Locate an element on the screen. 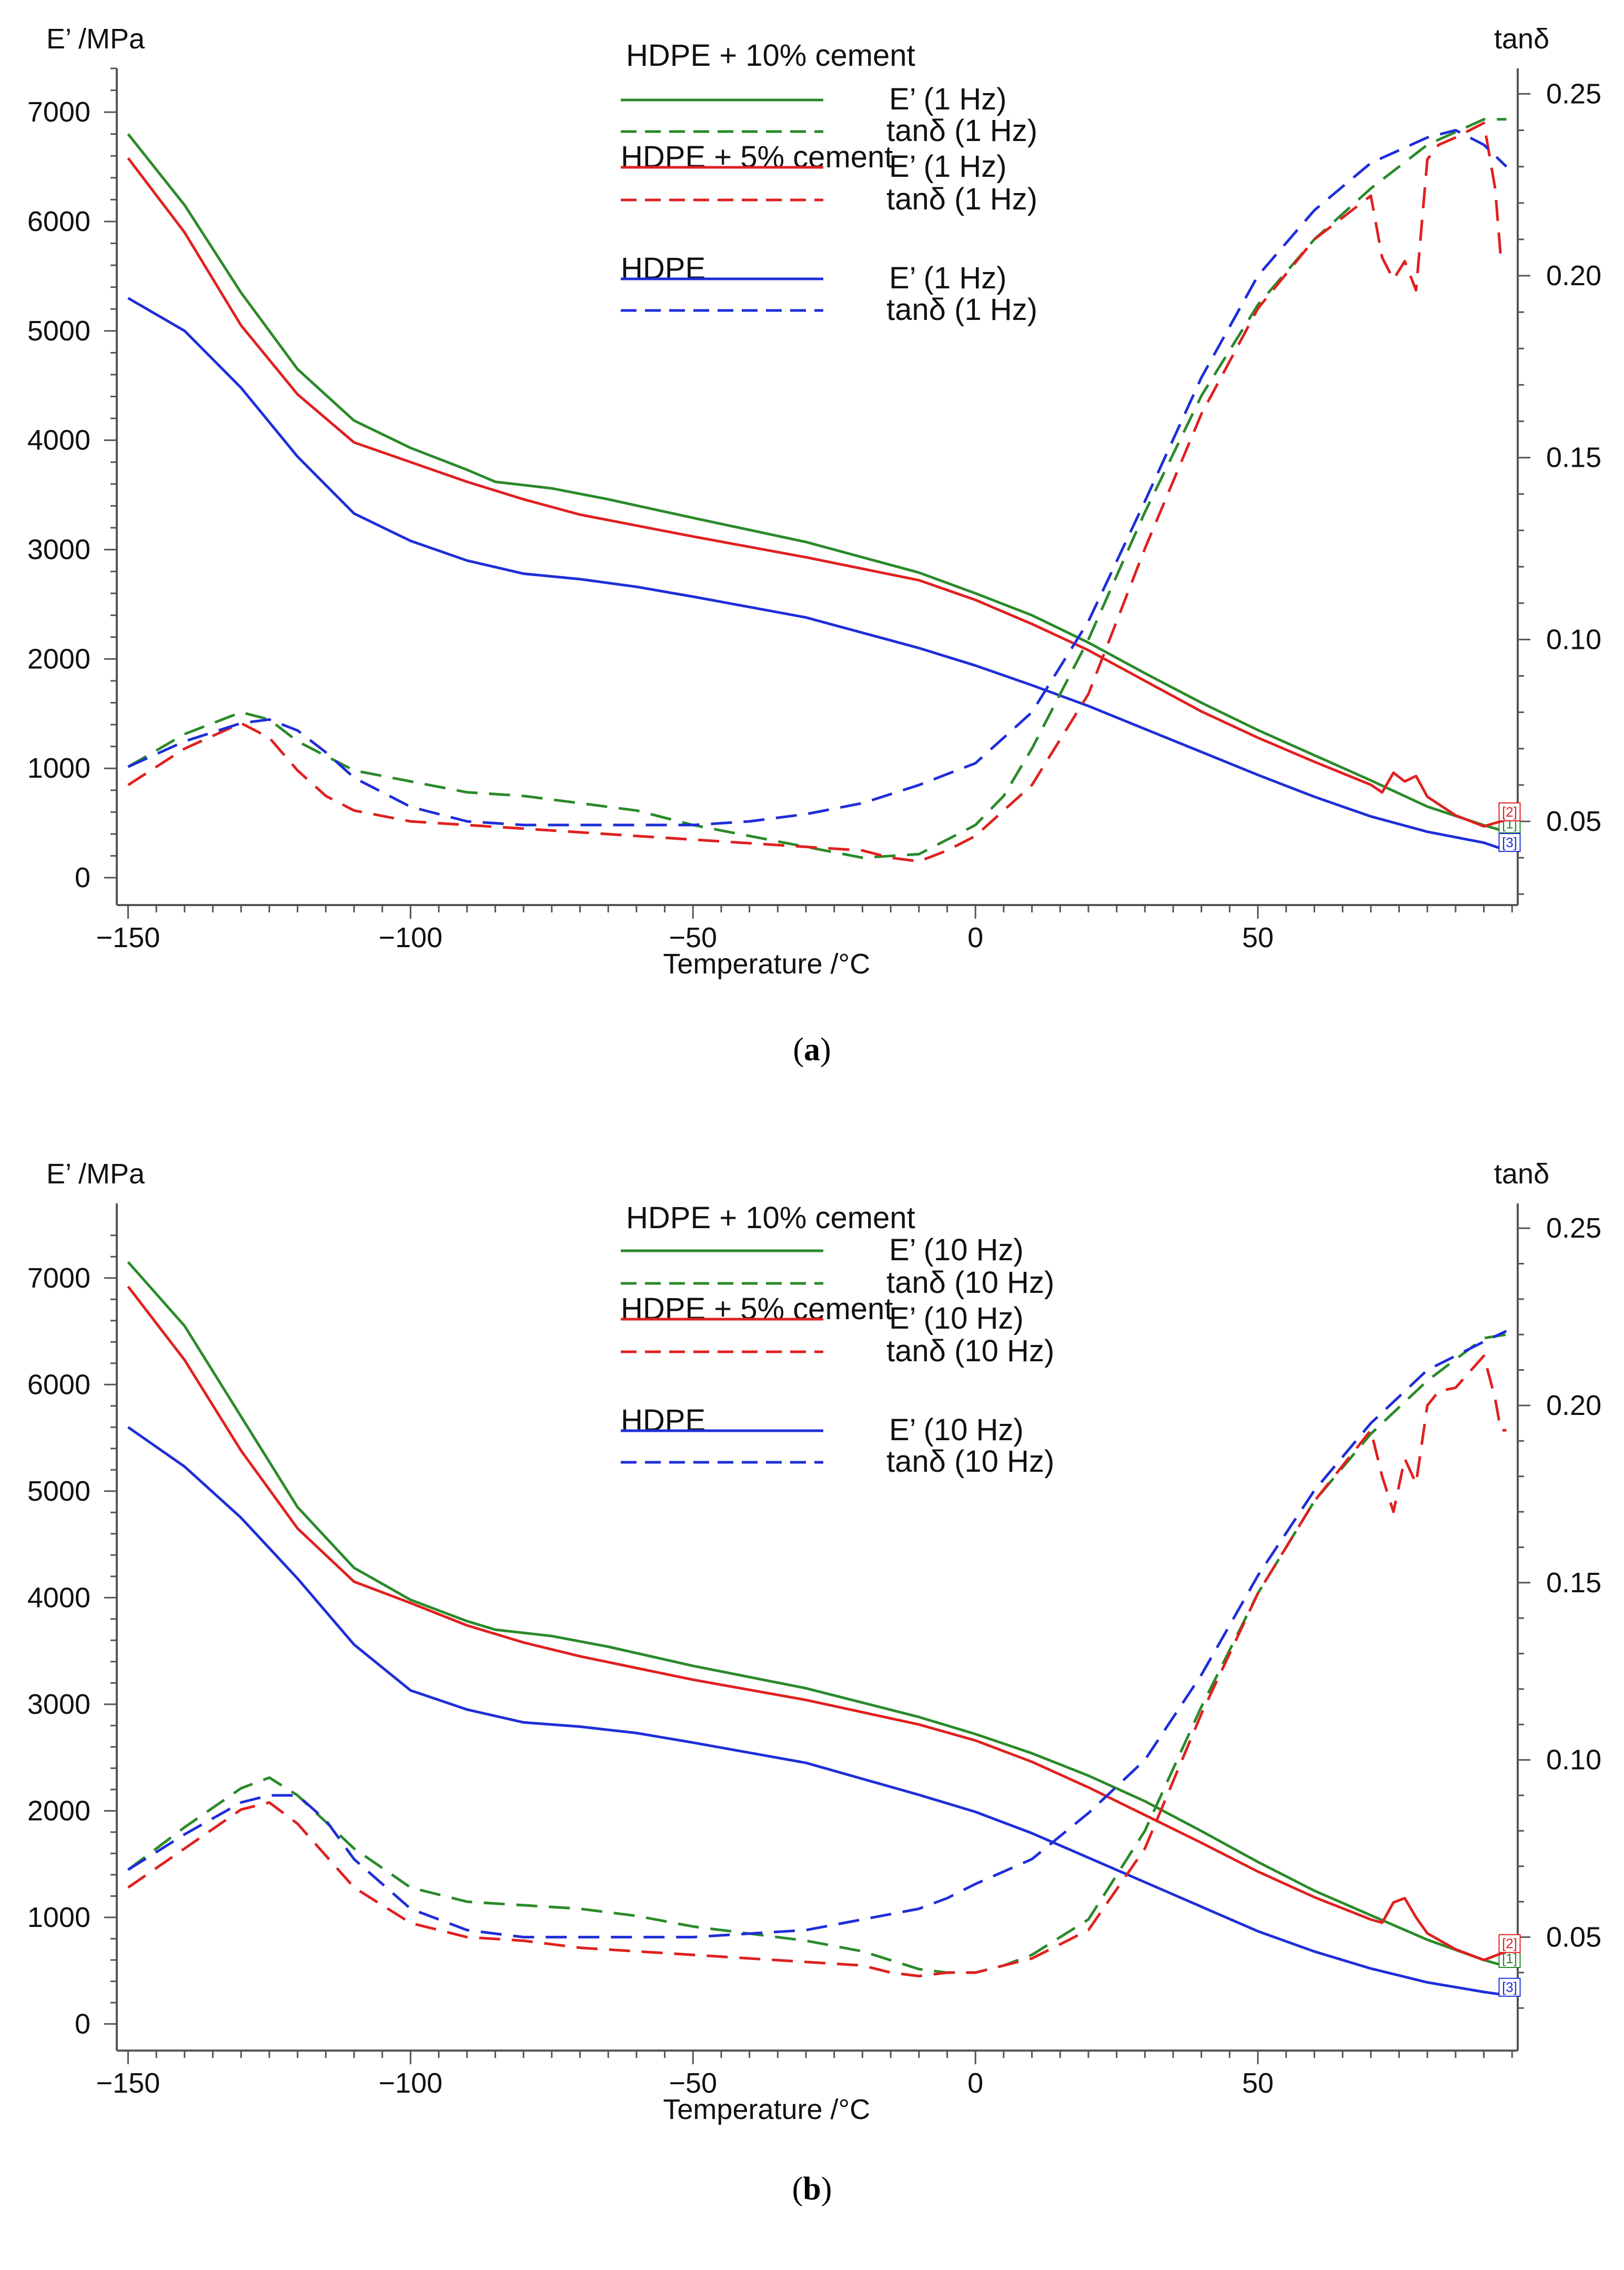 The image size is (1624, 2270). caption-a: (a) is located at coordinates (812, 1050).